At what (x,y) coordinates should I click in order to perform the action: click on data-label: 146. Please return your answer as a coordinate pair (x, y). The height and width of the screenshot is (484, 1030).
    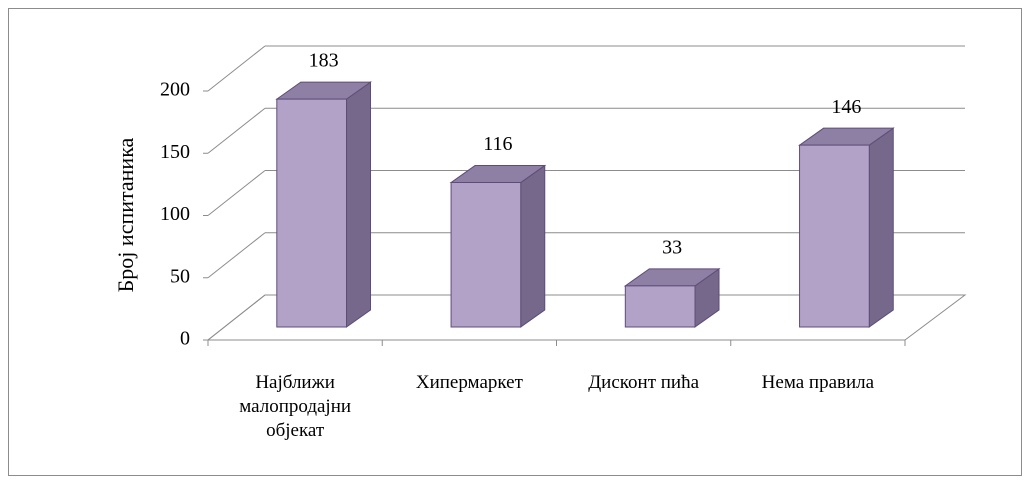
    Looking at the image, I should click on (846, 107).